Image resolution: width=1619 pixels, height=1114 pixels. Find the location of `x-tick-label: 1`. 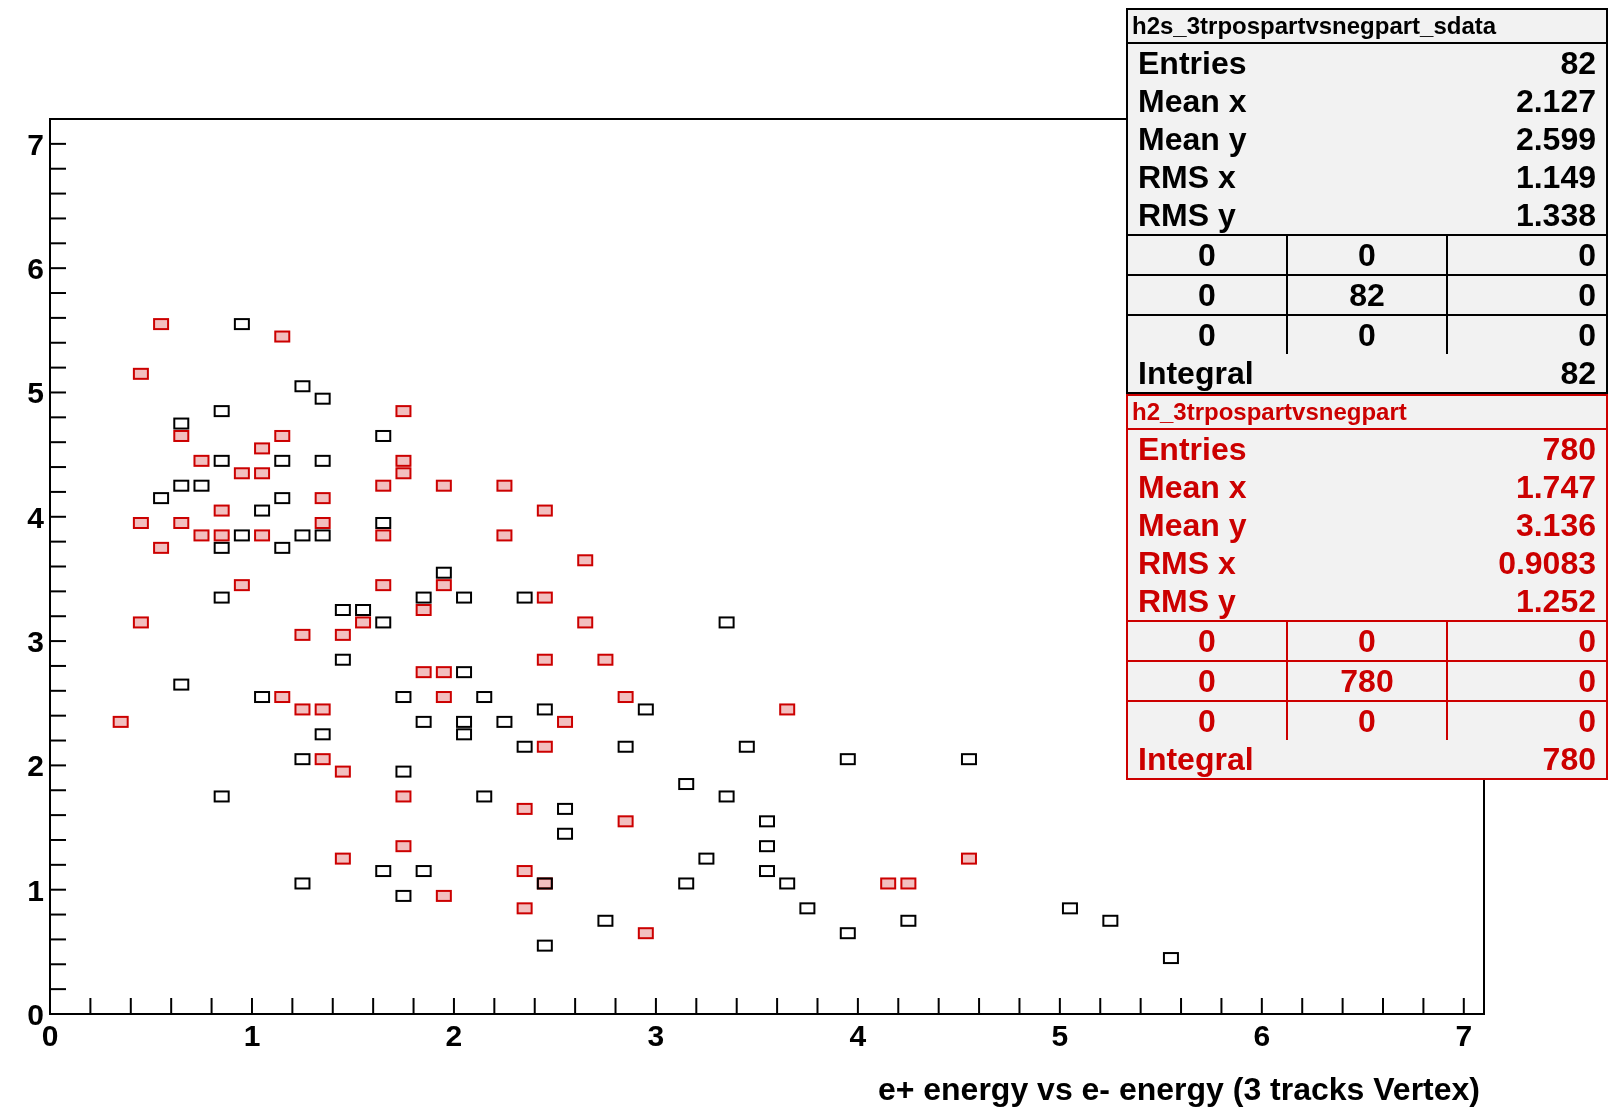

x-tick-label: 1 is located at coordinates (252, 1035).